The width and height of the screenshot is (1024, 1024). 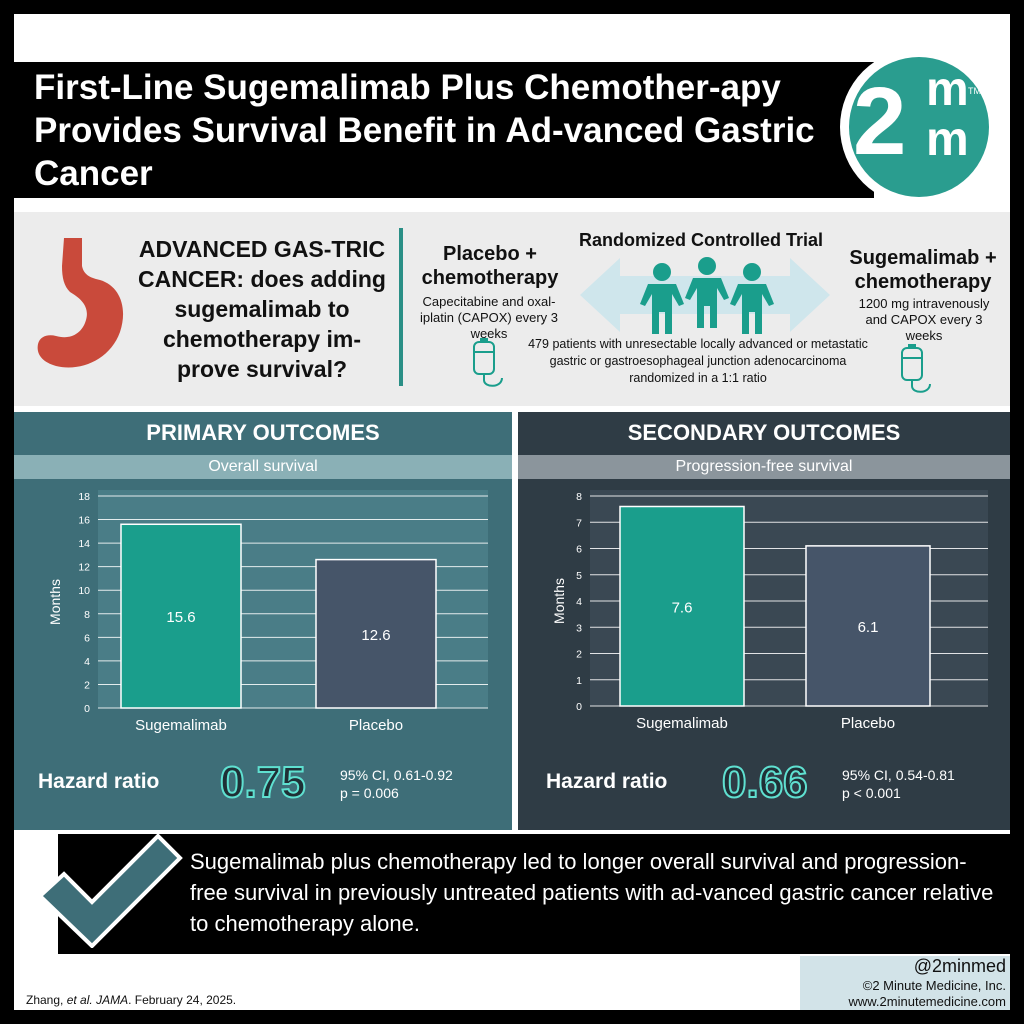 I want to click on logo-digit: 2, so click(x=880, y=121).